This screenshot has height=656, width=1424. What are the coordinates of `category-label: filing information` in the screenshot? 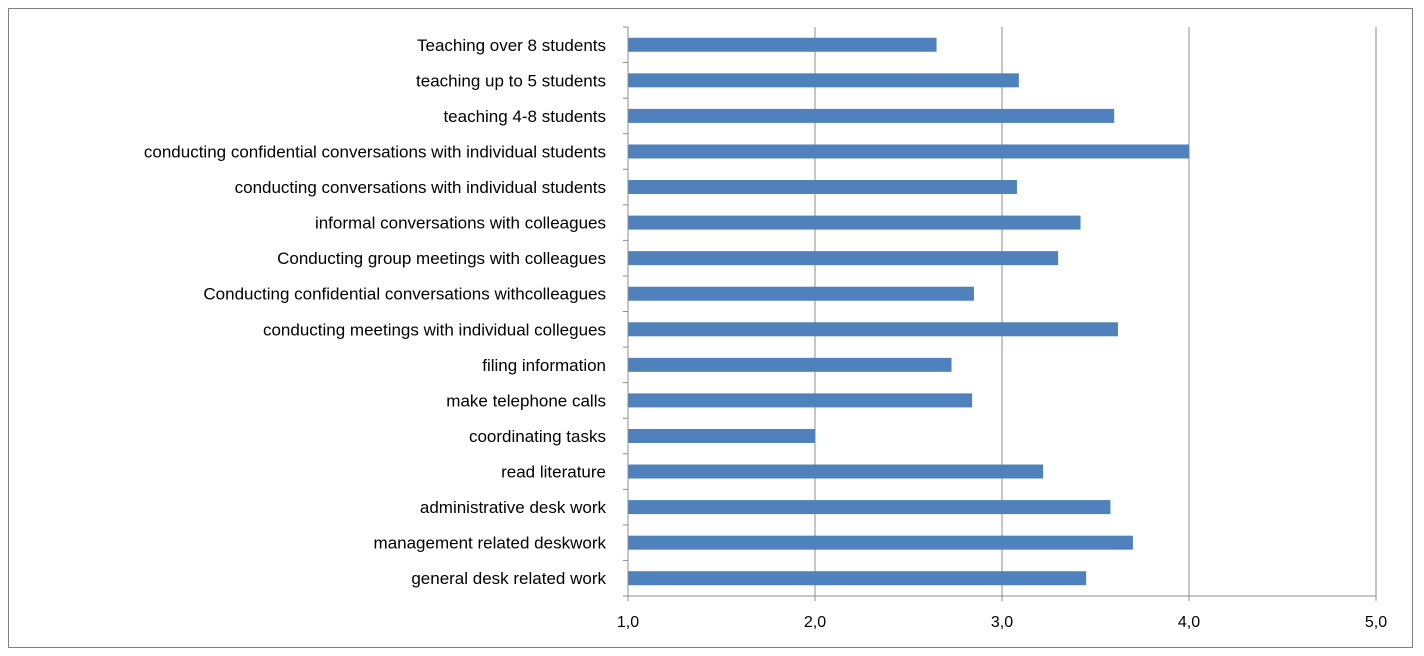 It's located at (544, 365).